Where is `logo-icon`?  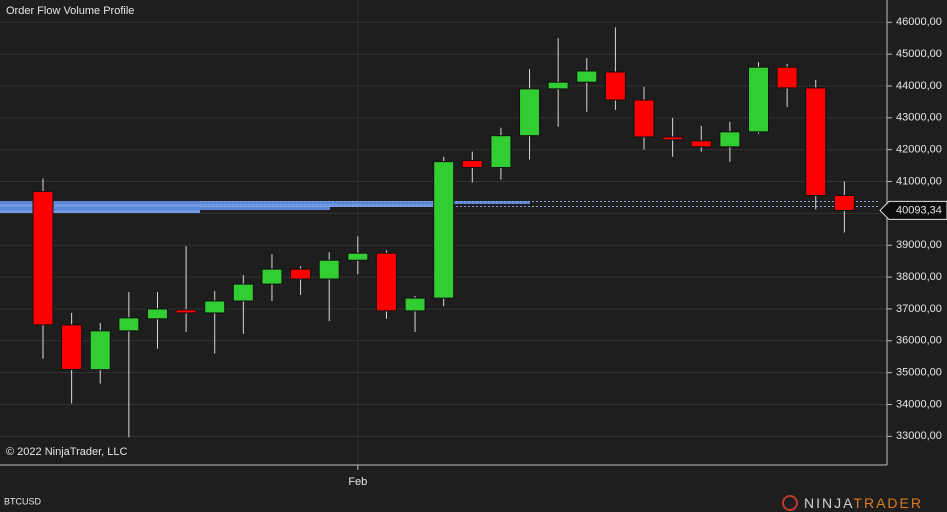
logo-icon is located at coordinates (790, 503).